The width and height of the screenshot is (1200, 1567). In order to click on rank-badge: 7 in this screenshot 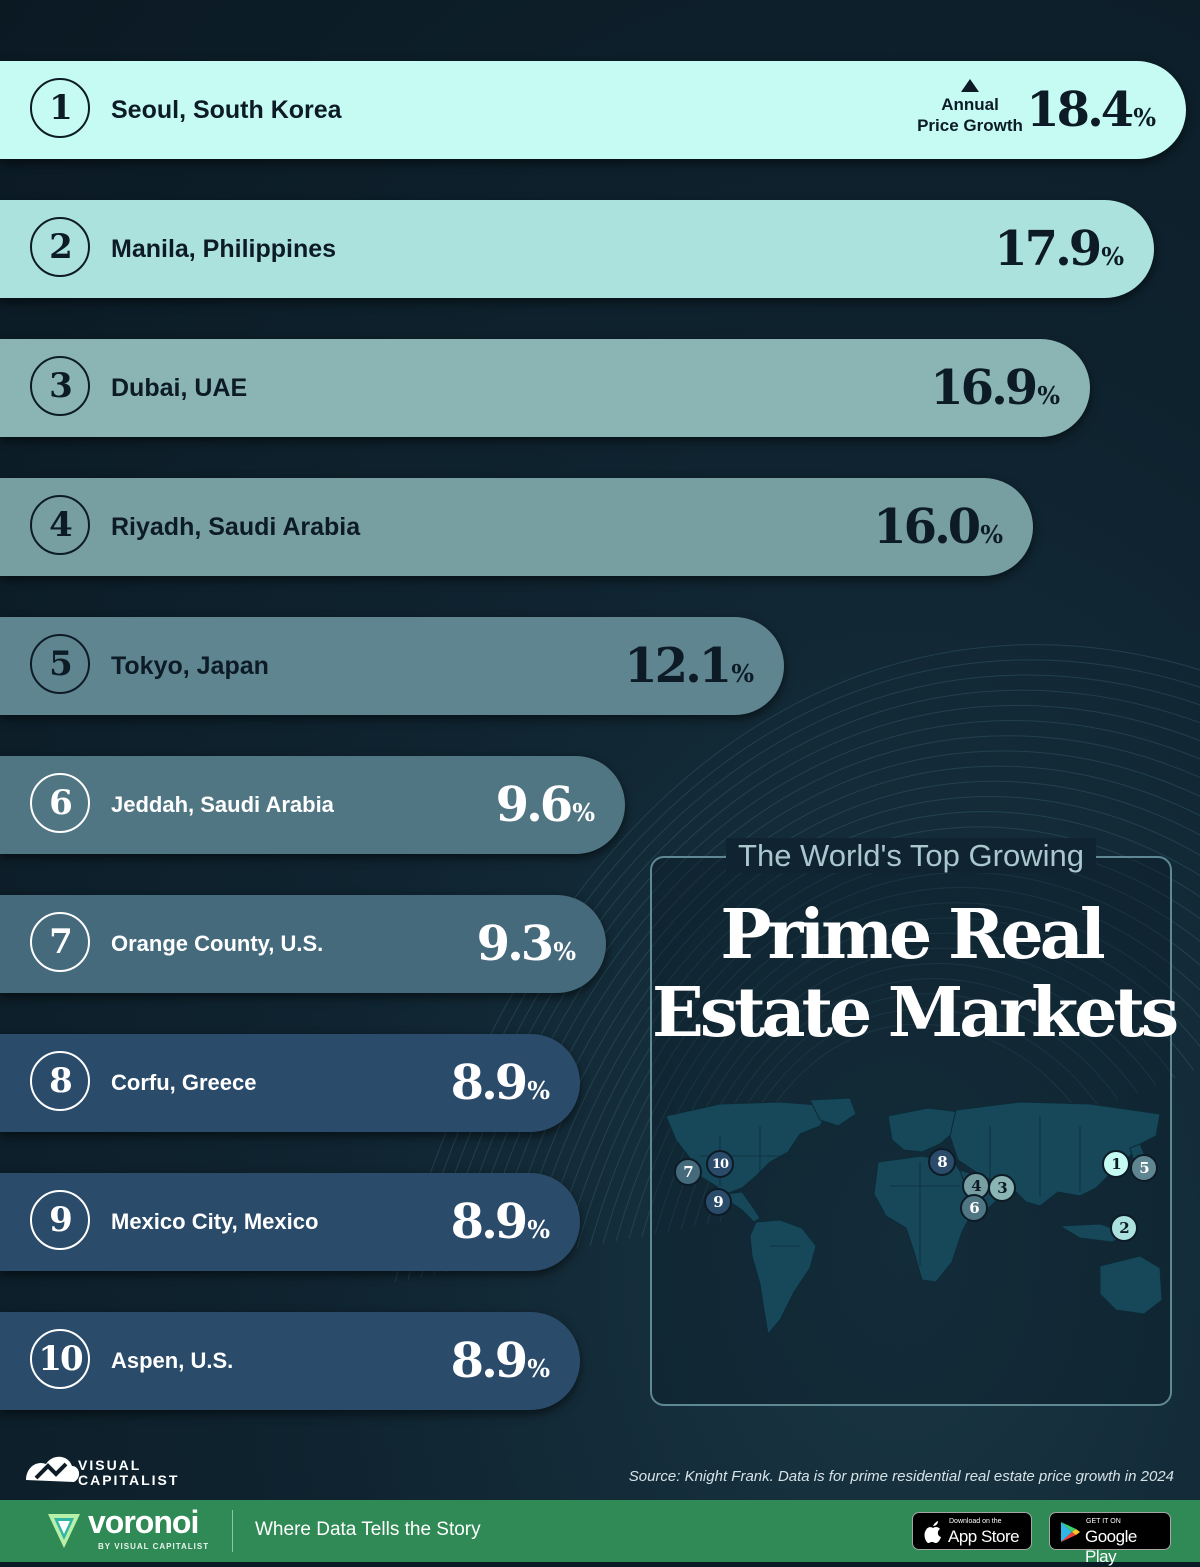, I will do `click(60, 942)`.